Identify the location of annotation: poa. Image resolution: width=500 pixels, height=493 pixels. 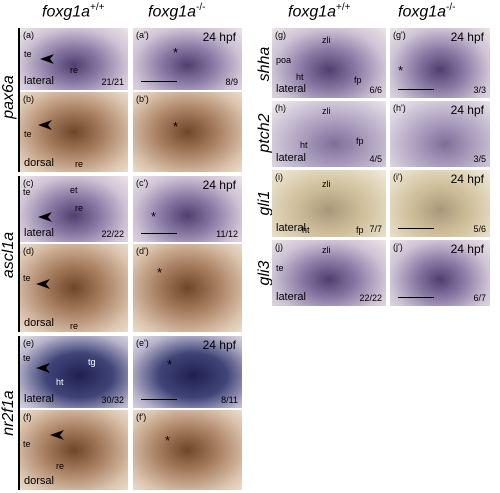
(284, 60).